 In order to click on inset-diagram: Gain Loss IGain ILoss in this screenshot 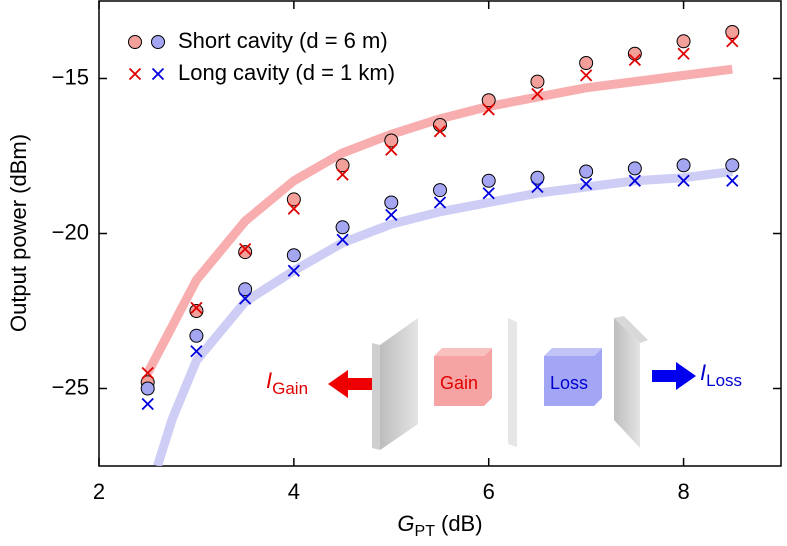, I will do `click(504, 383)`.